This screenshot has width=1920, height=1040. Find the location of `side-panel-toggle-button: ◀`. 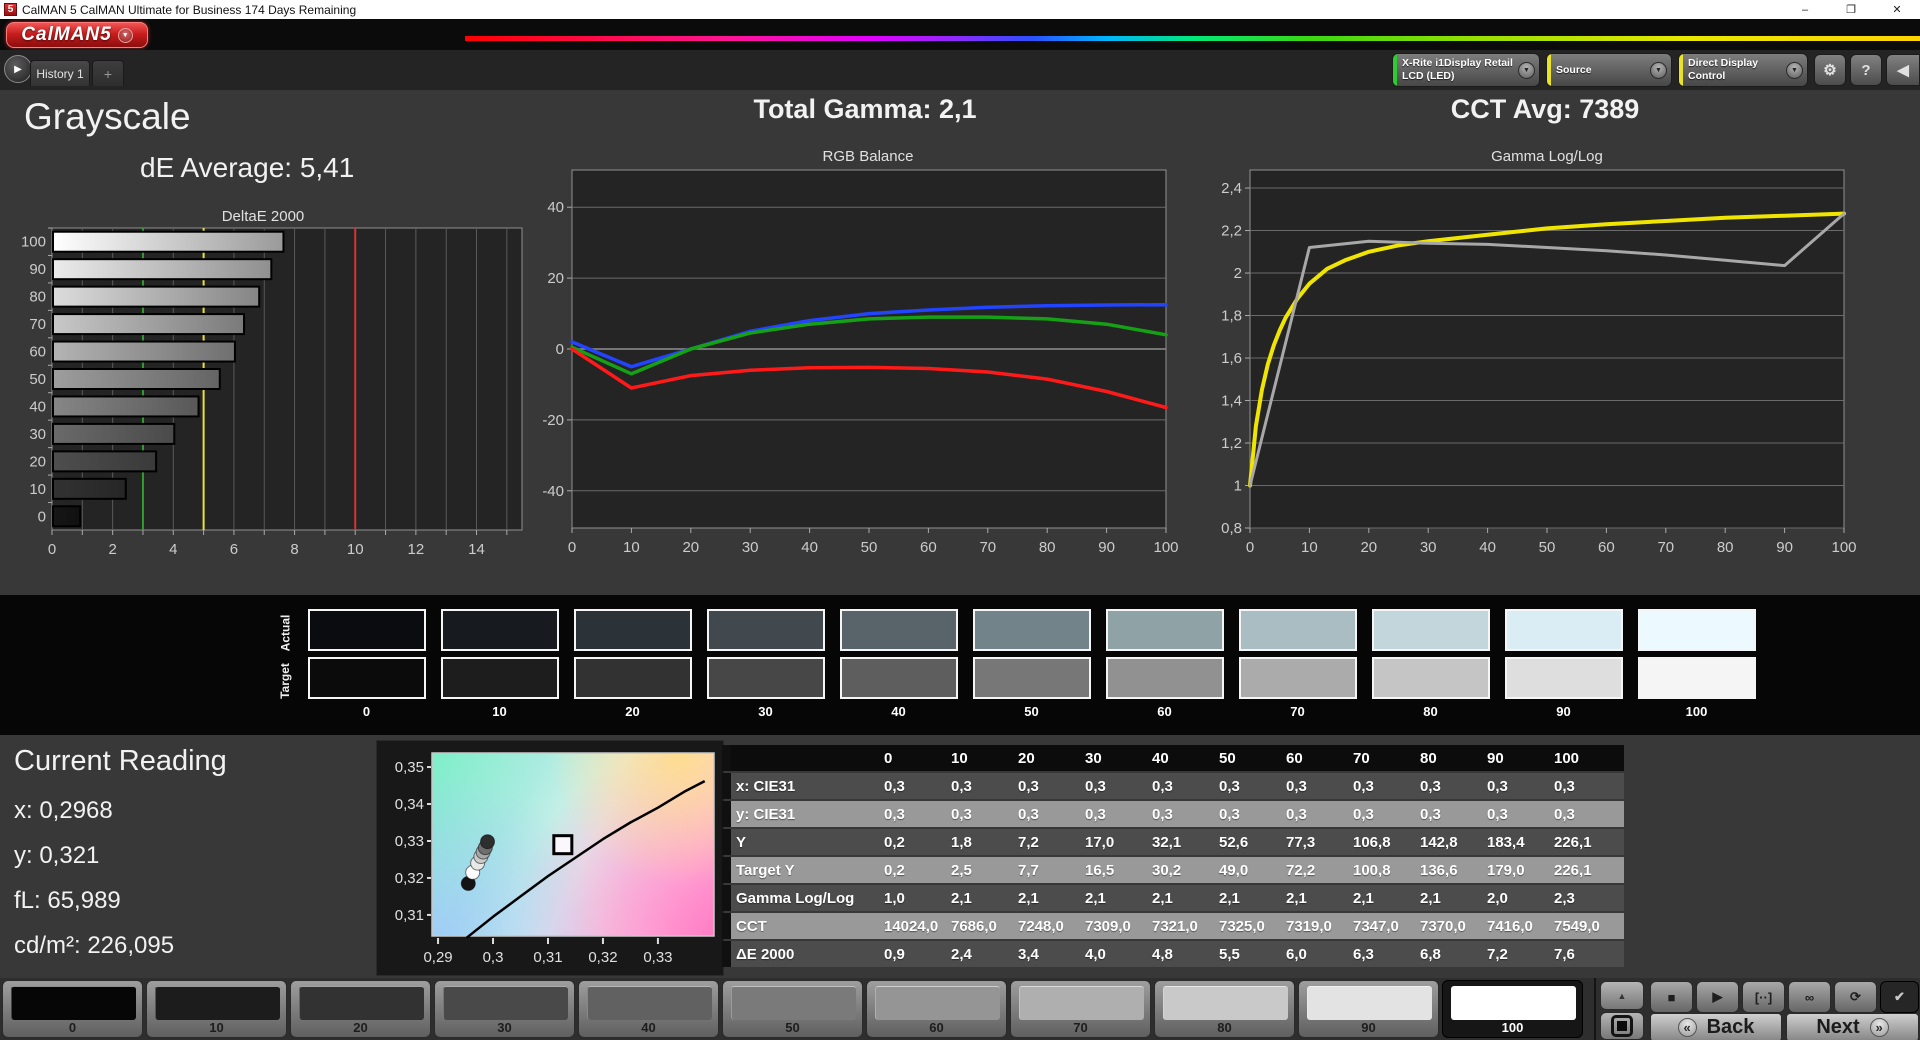

side-panel-toggle-button: ◀ is located at coordinates (1903, 70).